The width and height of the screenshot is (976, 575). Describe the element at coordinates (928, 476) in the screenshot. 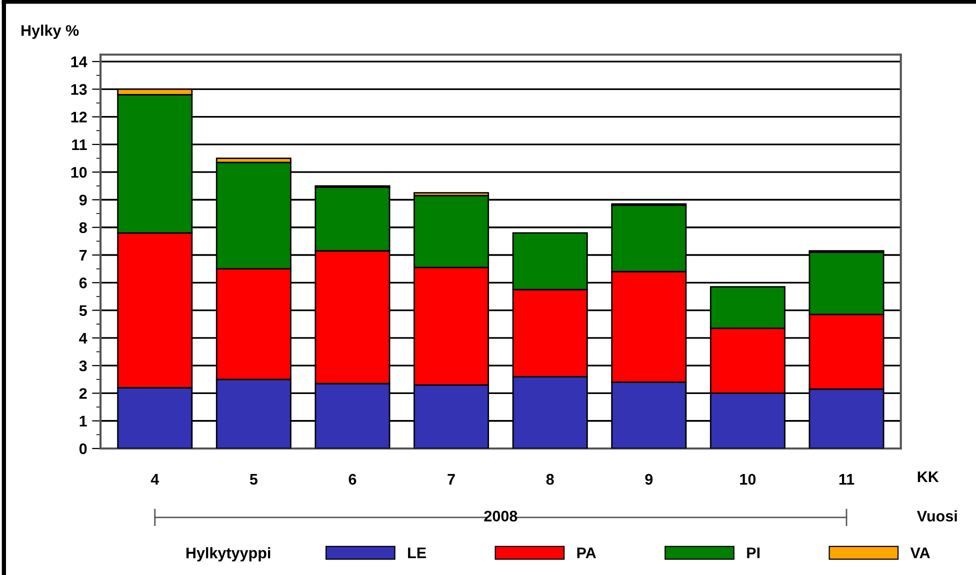

I see `x-axis-title: KK` at that location.